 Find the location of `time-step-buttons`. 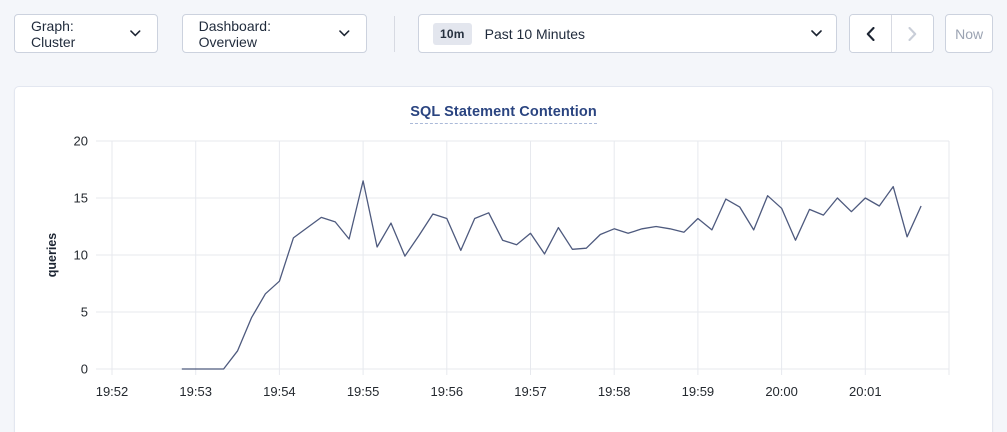

time-step-buttons is located at coordinates (891, 33).